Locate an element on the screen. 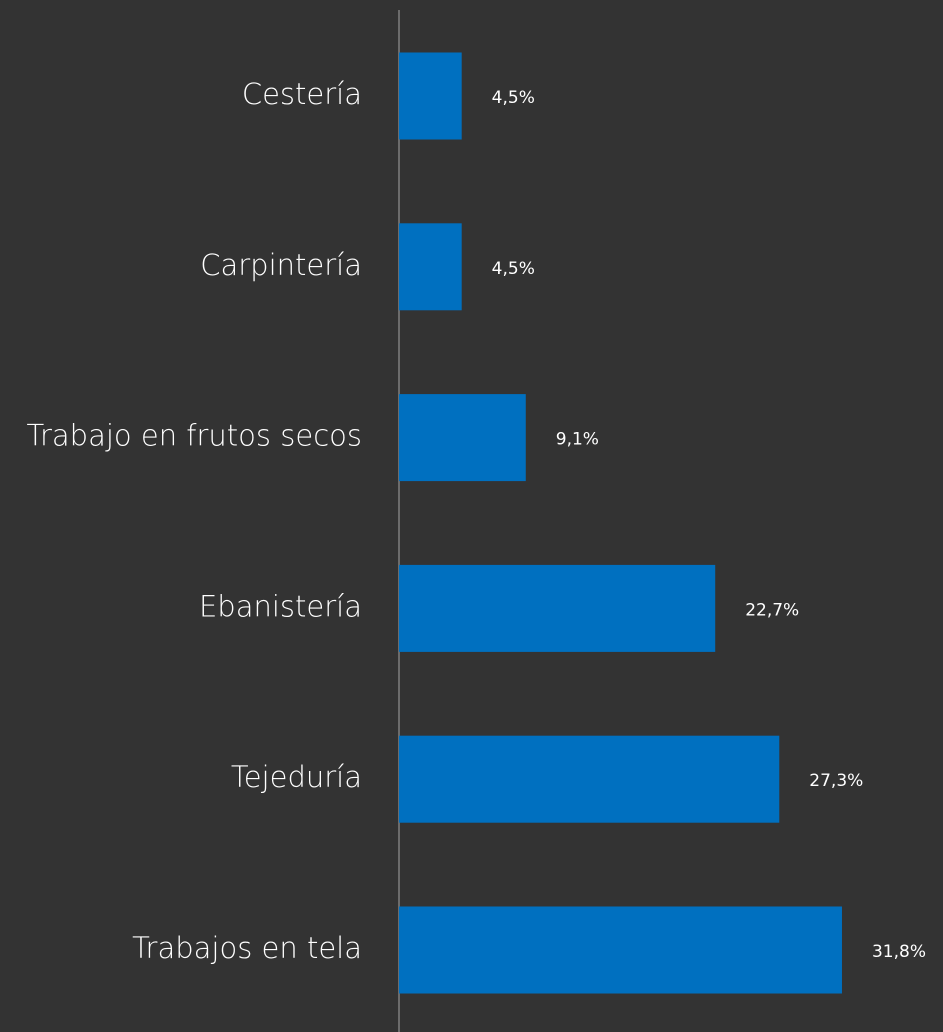 Image resolution: width=943 pixels, height=1032 pixels. data-label: 9,1% is located at coordinates (577, 440).